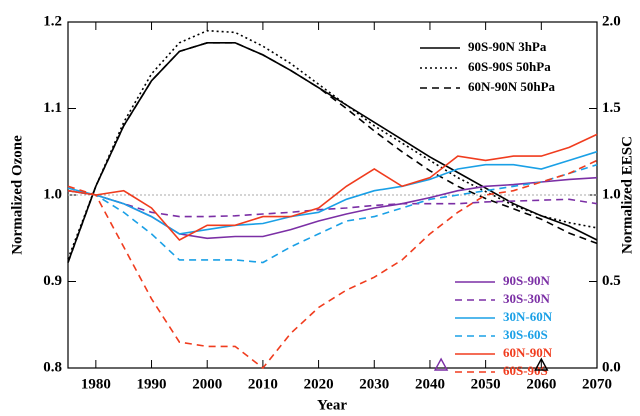 The height and width of the screenshot is (416, 640). I want to click on legend-label: 60N-90N, so click(528, 352).